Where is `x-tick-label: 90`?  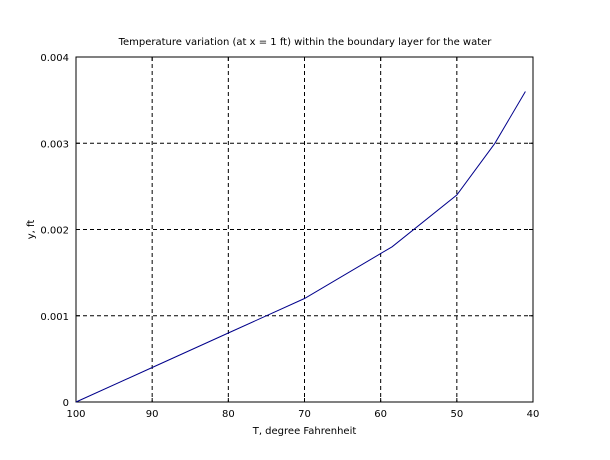 x-tick-label: 90 is located at coordinates (152, 414).